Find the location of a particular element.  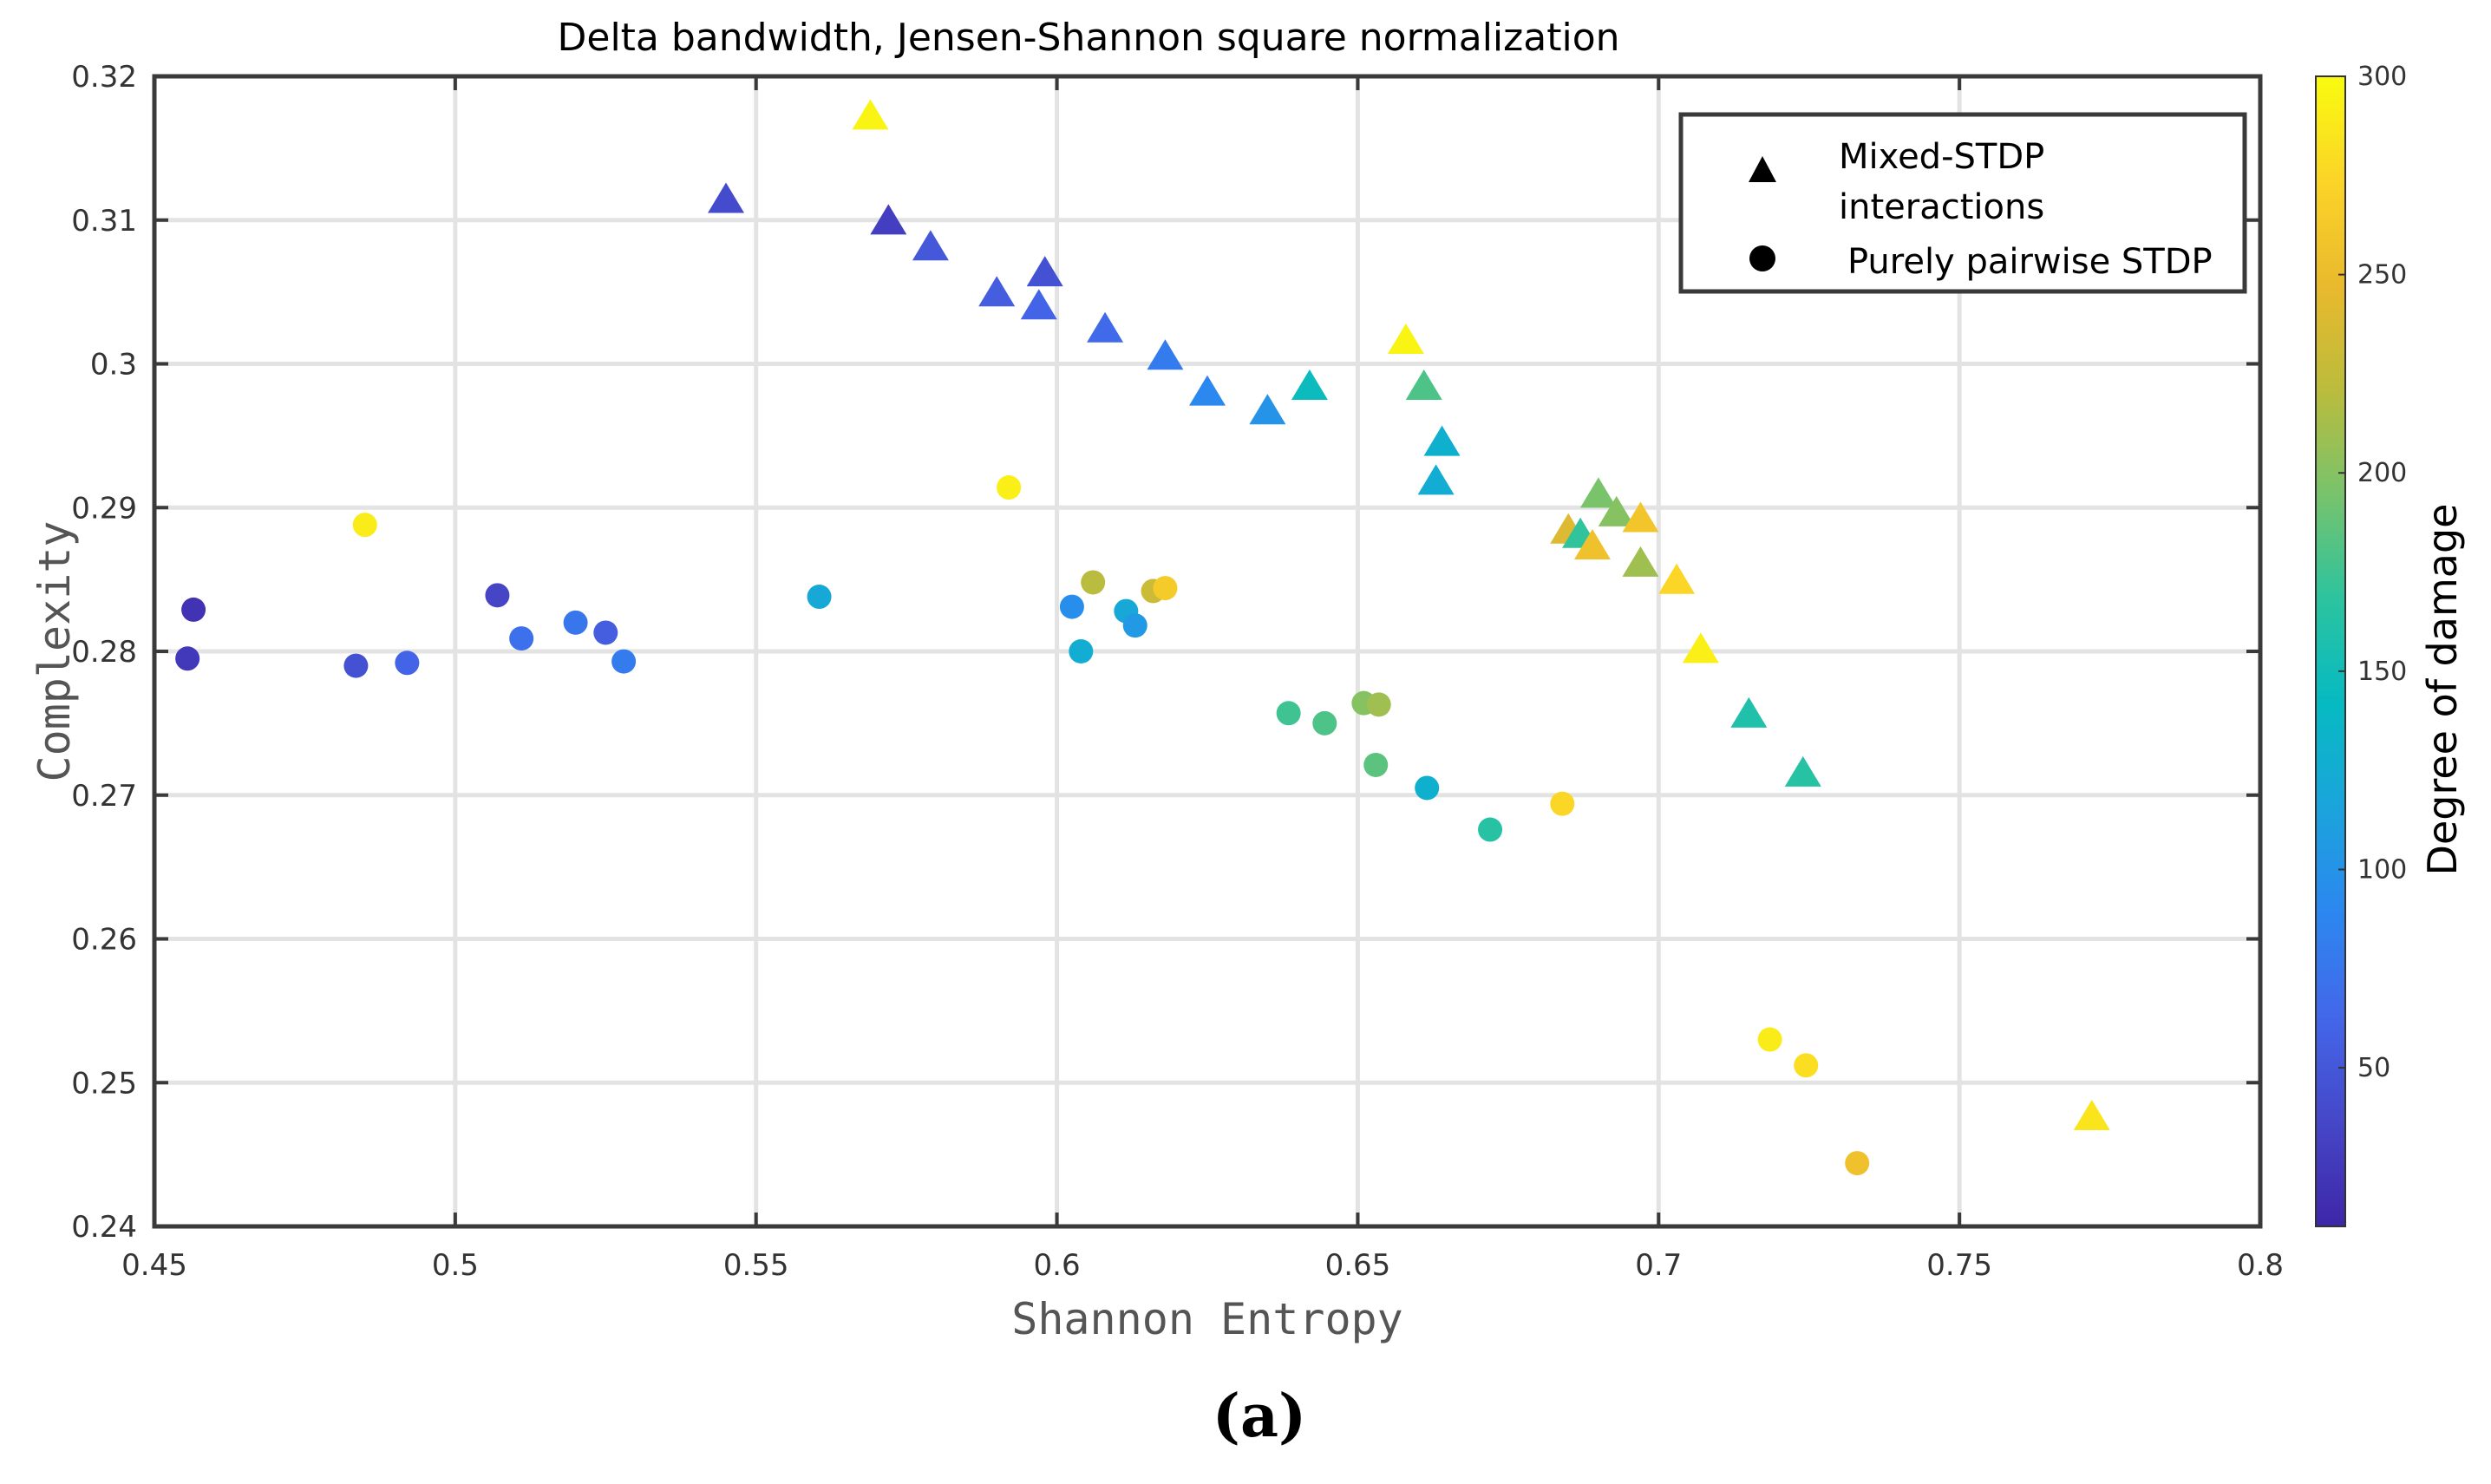

y-tick-label: 0.3 is located at coordinates (113, 365).